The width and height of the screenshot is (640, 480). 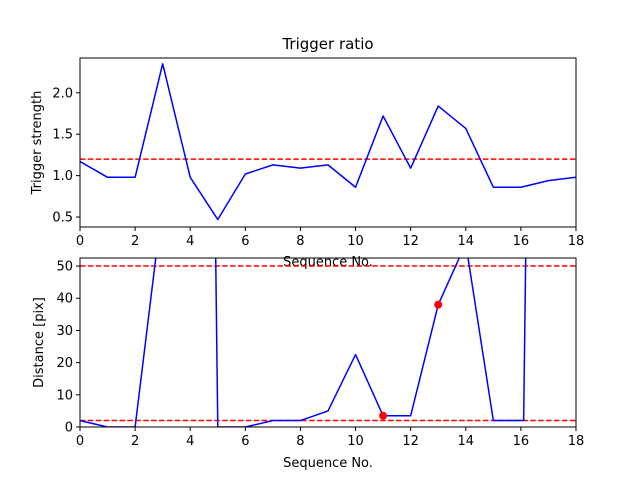 What do you see at coordinates (64, 299) in the screenshot?
I see `y-tick-label: 40` at bounding box center [64, 299].